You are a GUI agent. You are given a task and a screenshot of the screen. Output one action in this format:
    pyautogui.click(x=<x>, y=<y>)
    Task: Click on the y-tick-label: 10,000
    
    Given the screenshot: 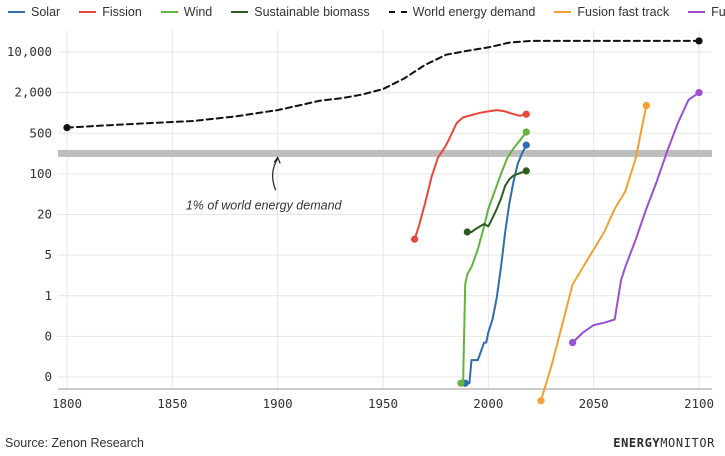 What is the action you would take?
    pyautogui.click(x=29, y=51)
    